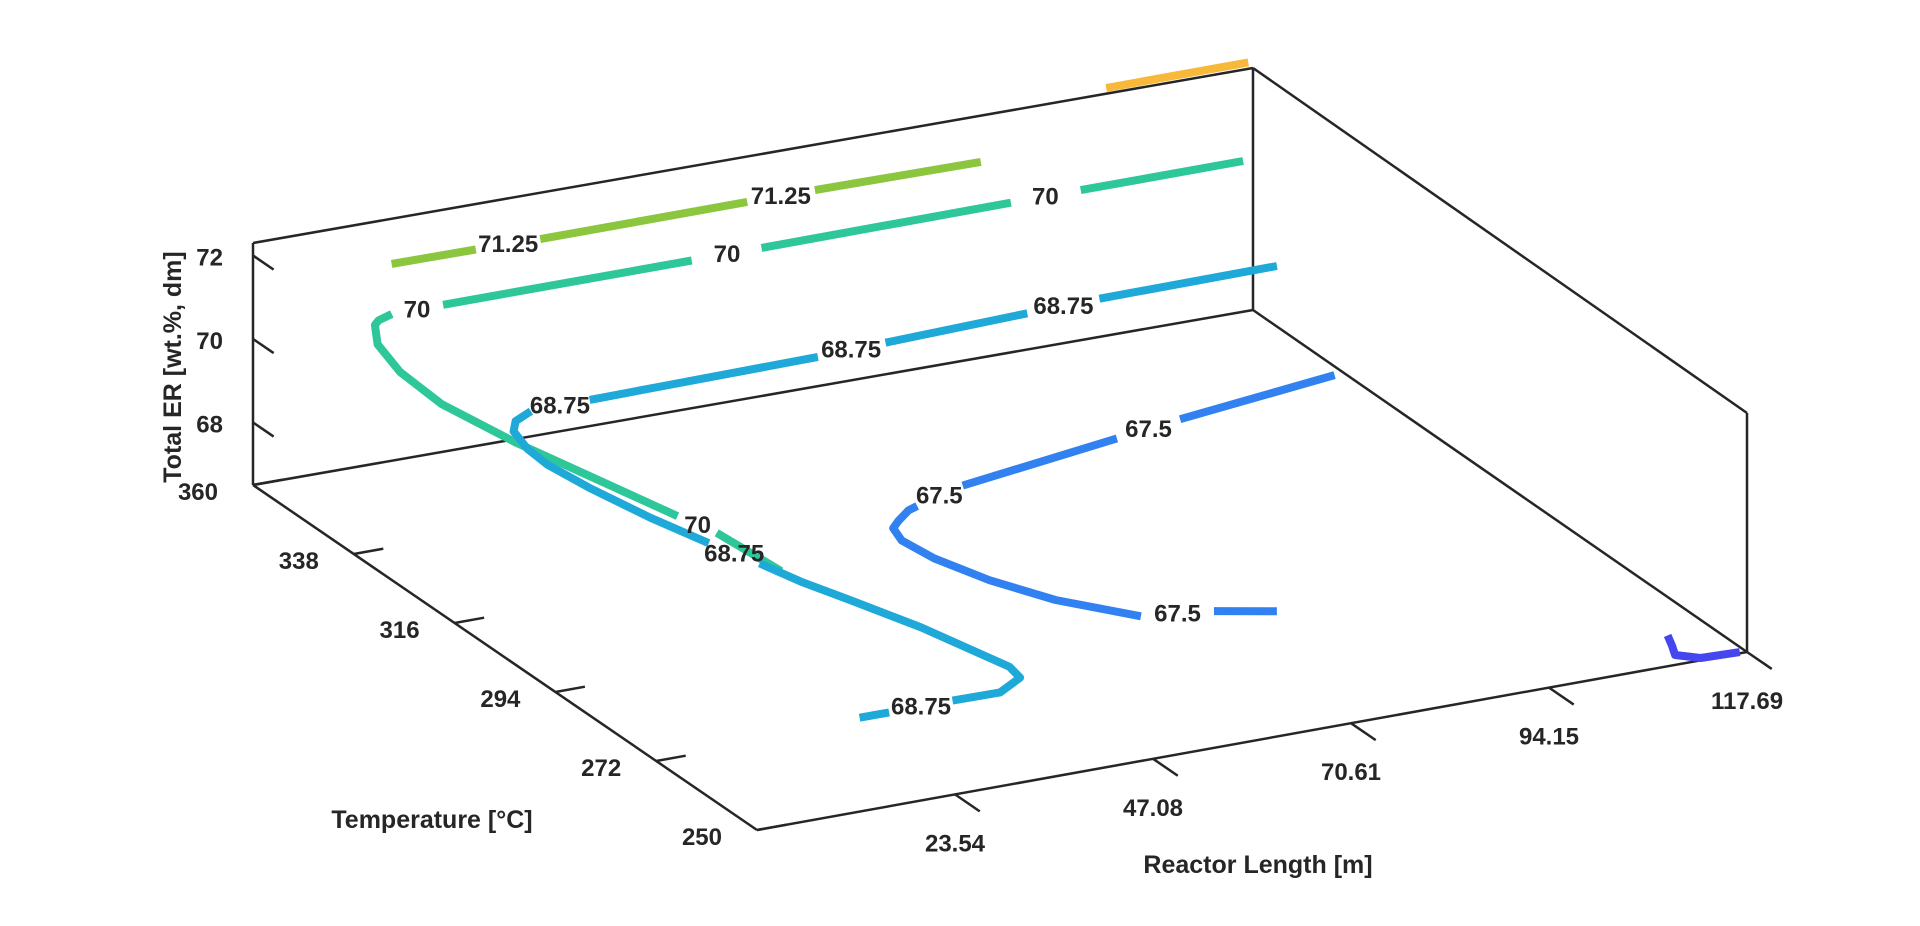 The width and height of the screenshot is (1920, 926). What do you see at coordinates (1148, 429) in the screenshot?
I see `contour-label-67.5-2: 67.5` at bounding box center [1148, 429].